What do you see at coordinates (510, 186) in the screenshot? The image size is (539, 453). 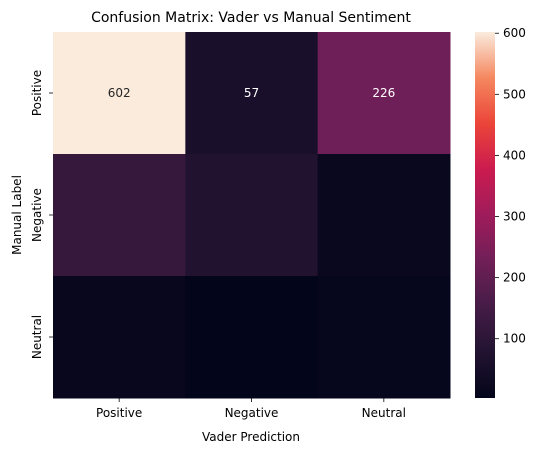 I see `colorbar-ticks: 100 200 300 400 500 600` at bounding box center [510, 186].